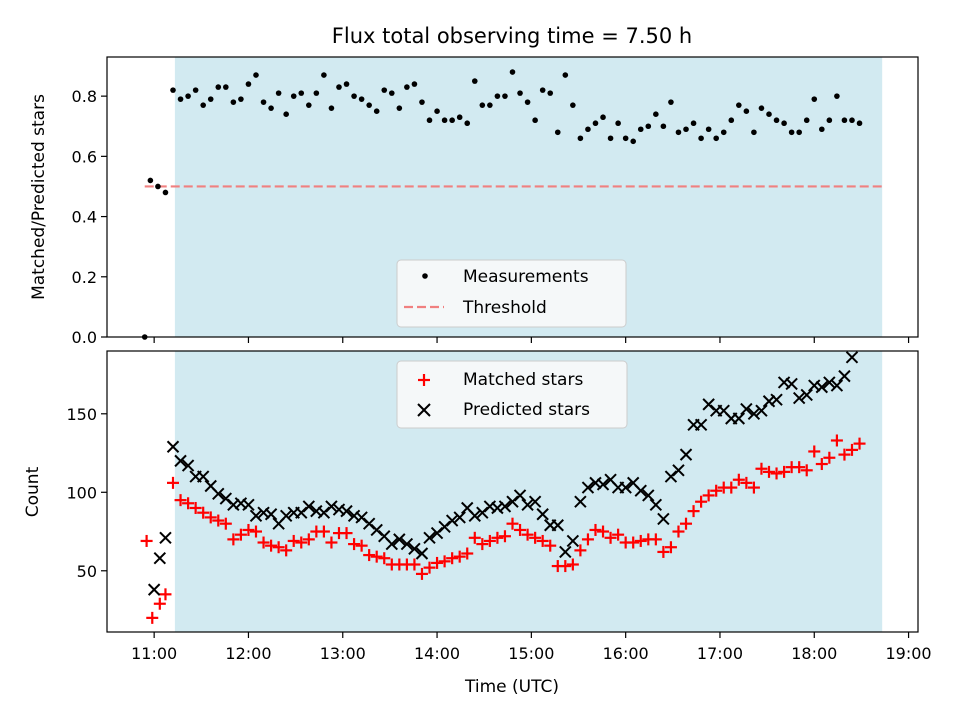 The height and width of the screenshot is (720, 960). What do you see at coordinates (248, 653) in the screenshot?
I see `x-tick-label: 12:00` at bounding box center [248, 653].